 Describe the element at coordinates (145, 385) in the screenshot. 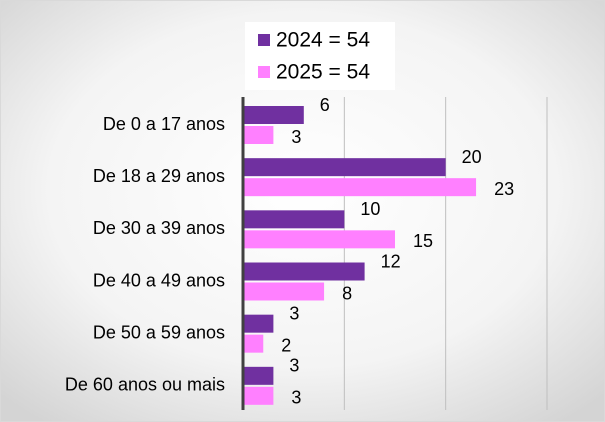

I see `y-tick-label: De 60 anos ou mais` at that location.